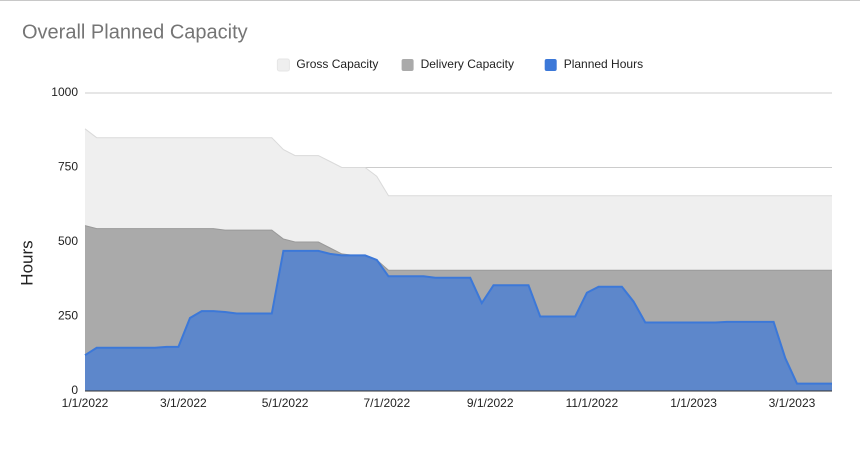  I want to click on x-tick-label: 3/1/2023, so click(792, 403).